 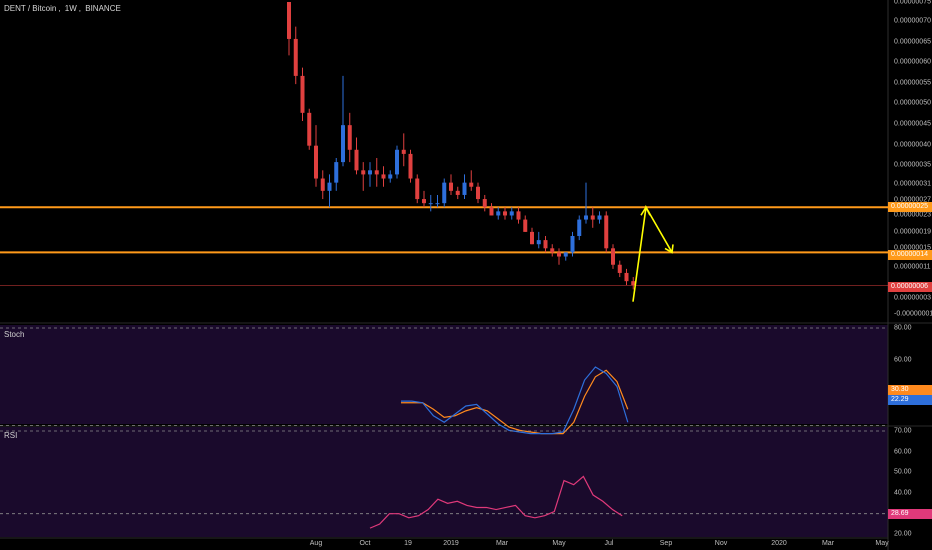 What do you see at coordinates (903, 431) in the screenshot?
I see `rsi-tick-label: 70.00` at bounding box center [903, 431].